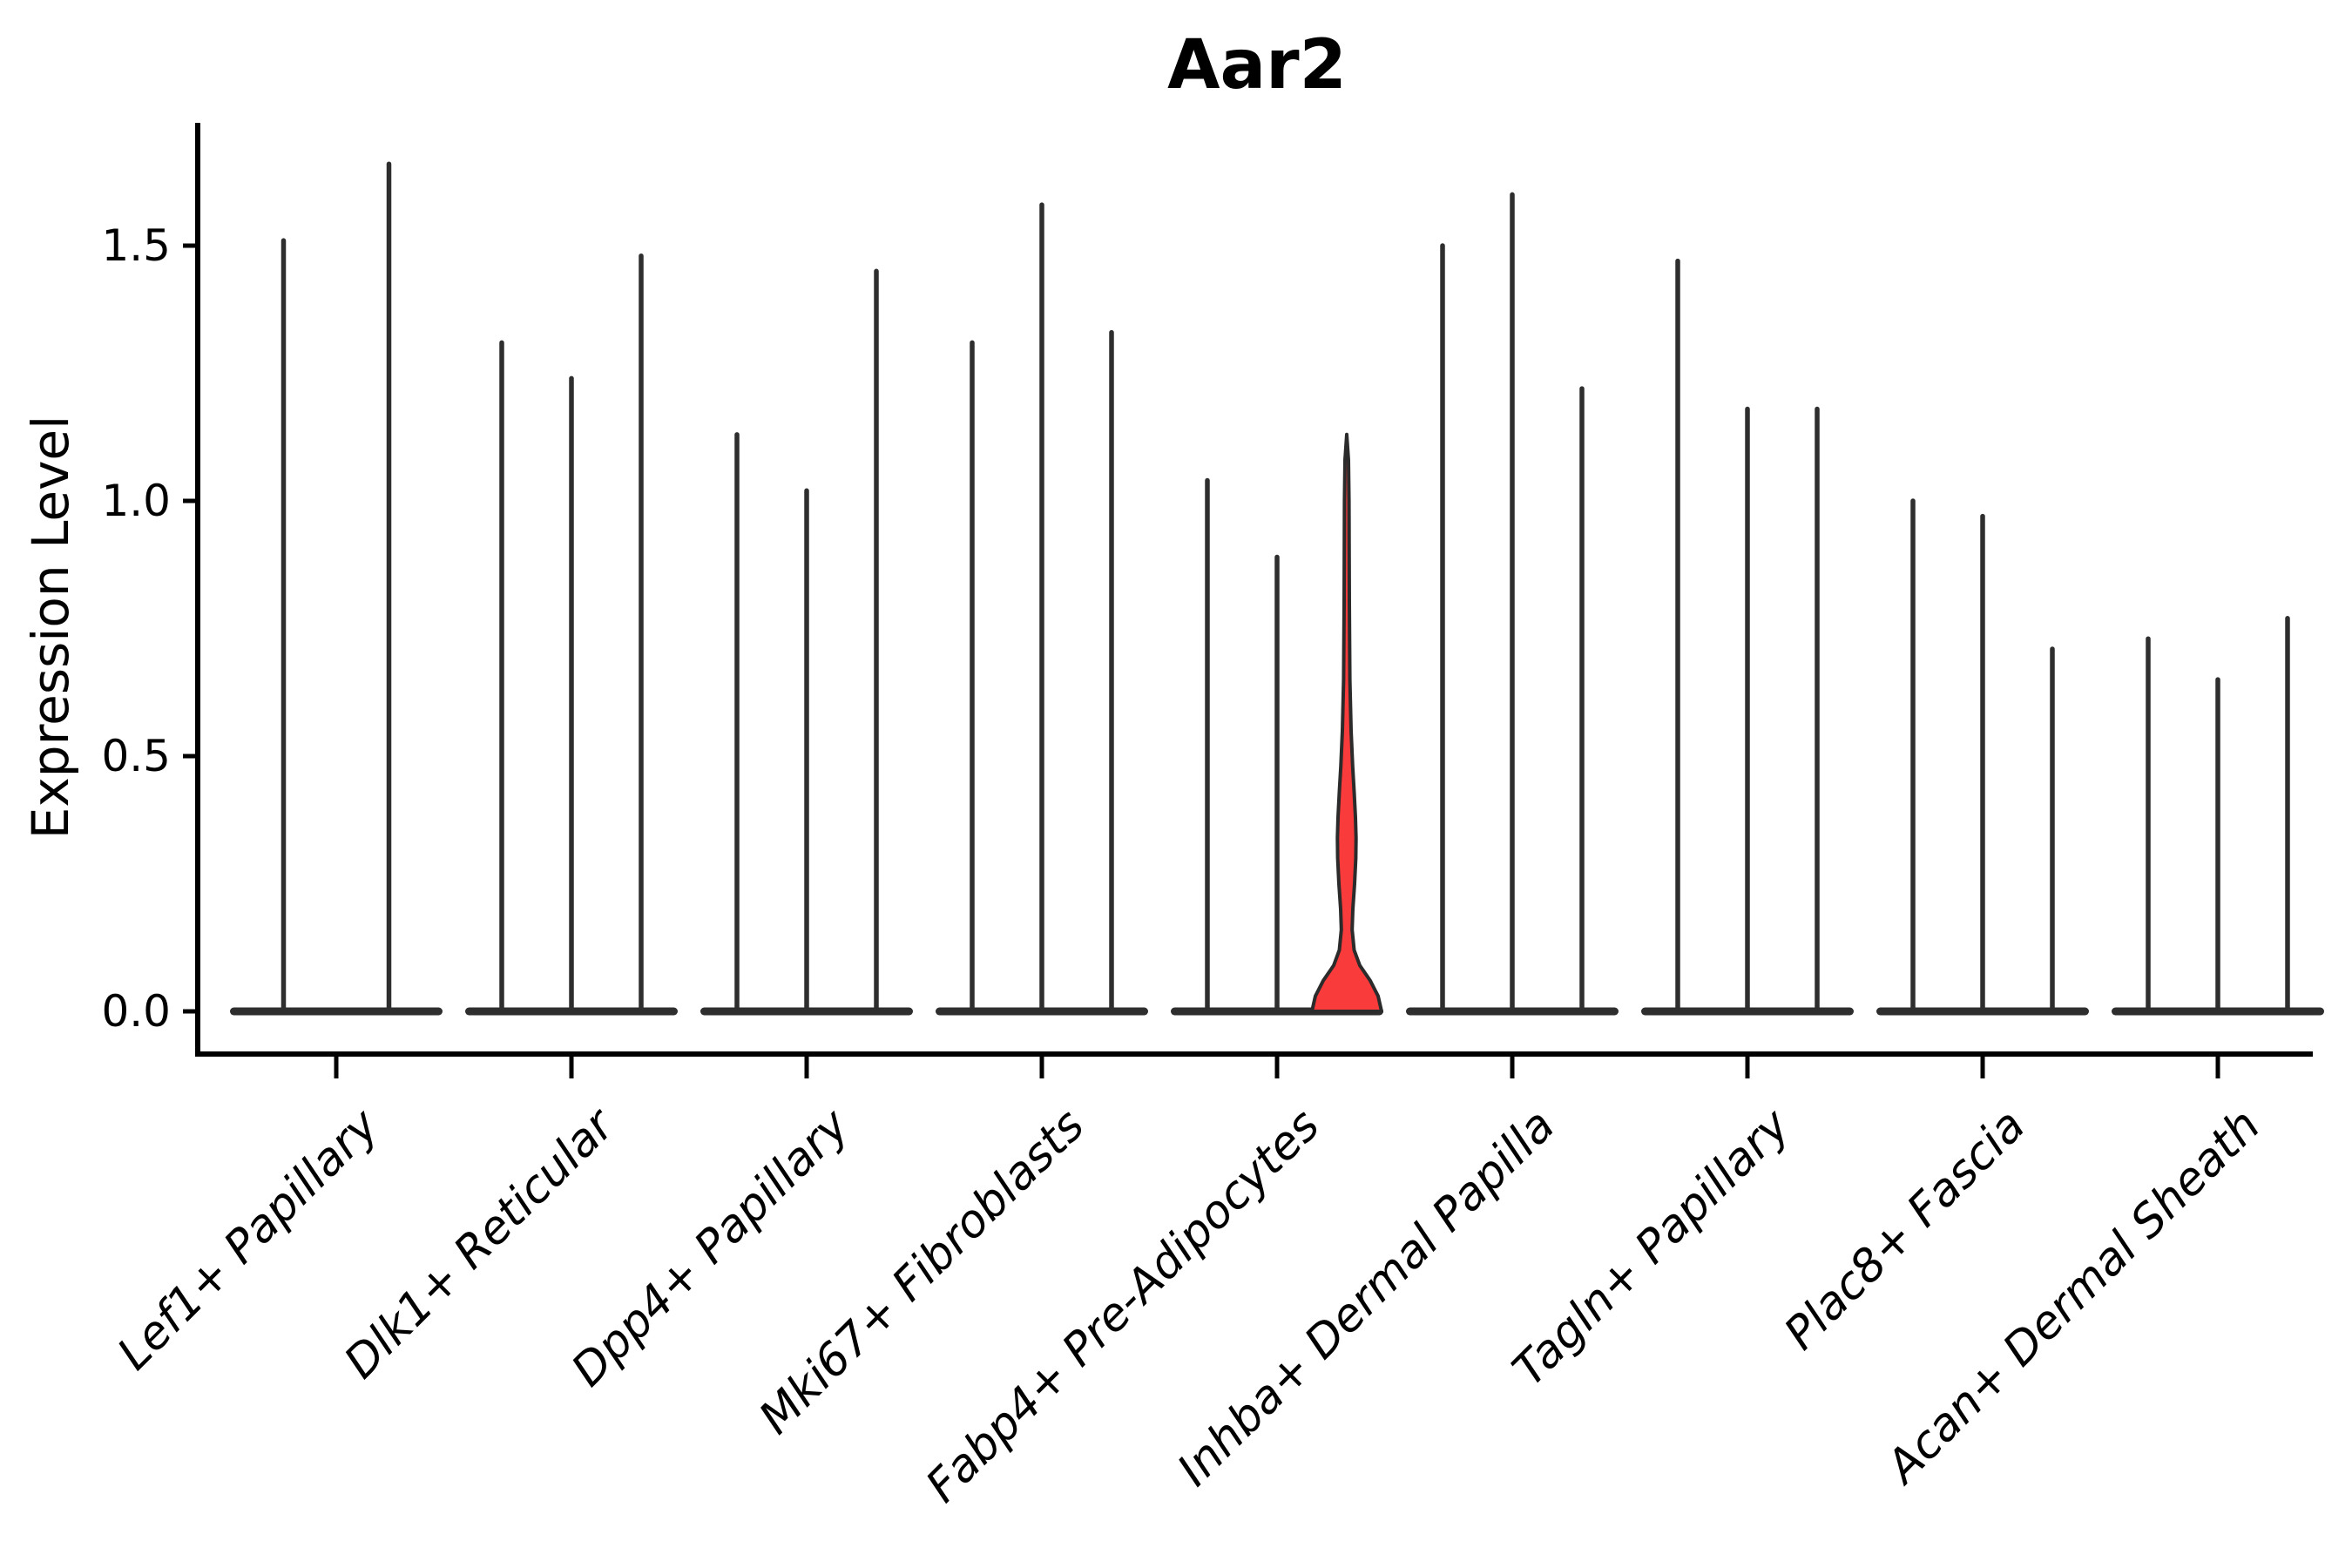  Describe the element at coordinates (1346, 722) in the screenshot. I see `highlighted-violin` at that location.